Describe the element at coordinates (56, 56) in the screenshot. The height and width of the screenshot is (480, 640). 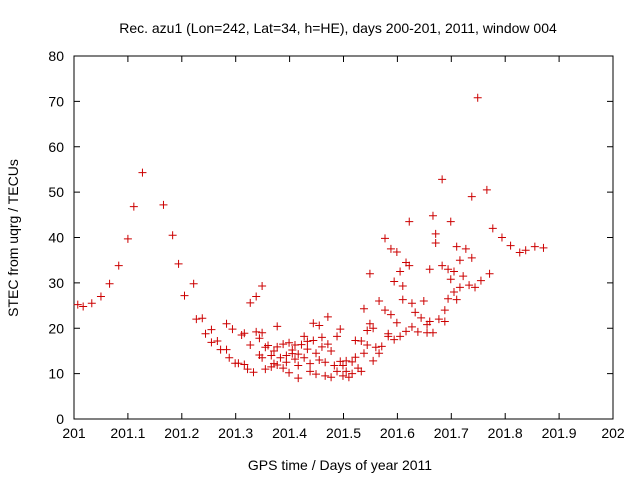
I see `y-tick-label: 80` at that location.